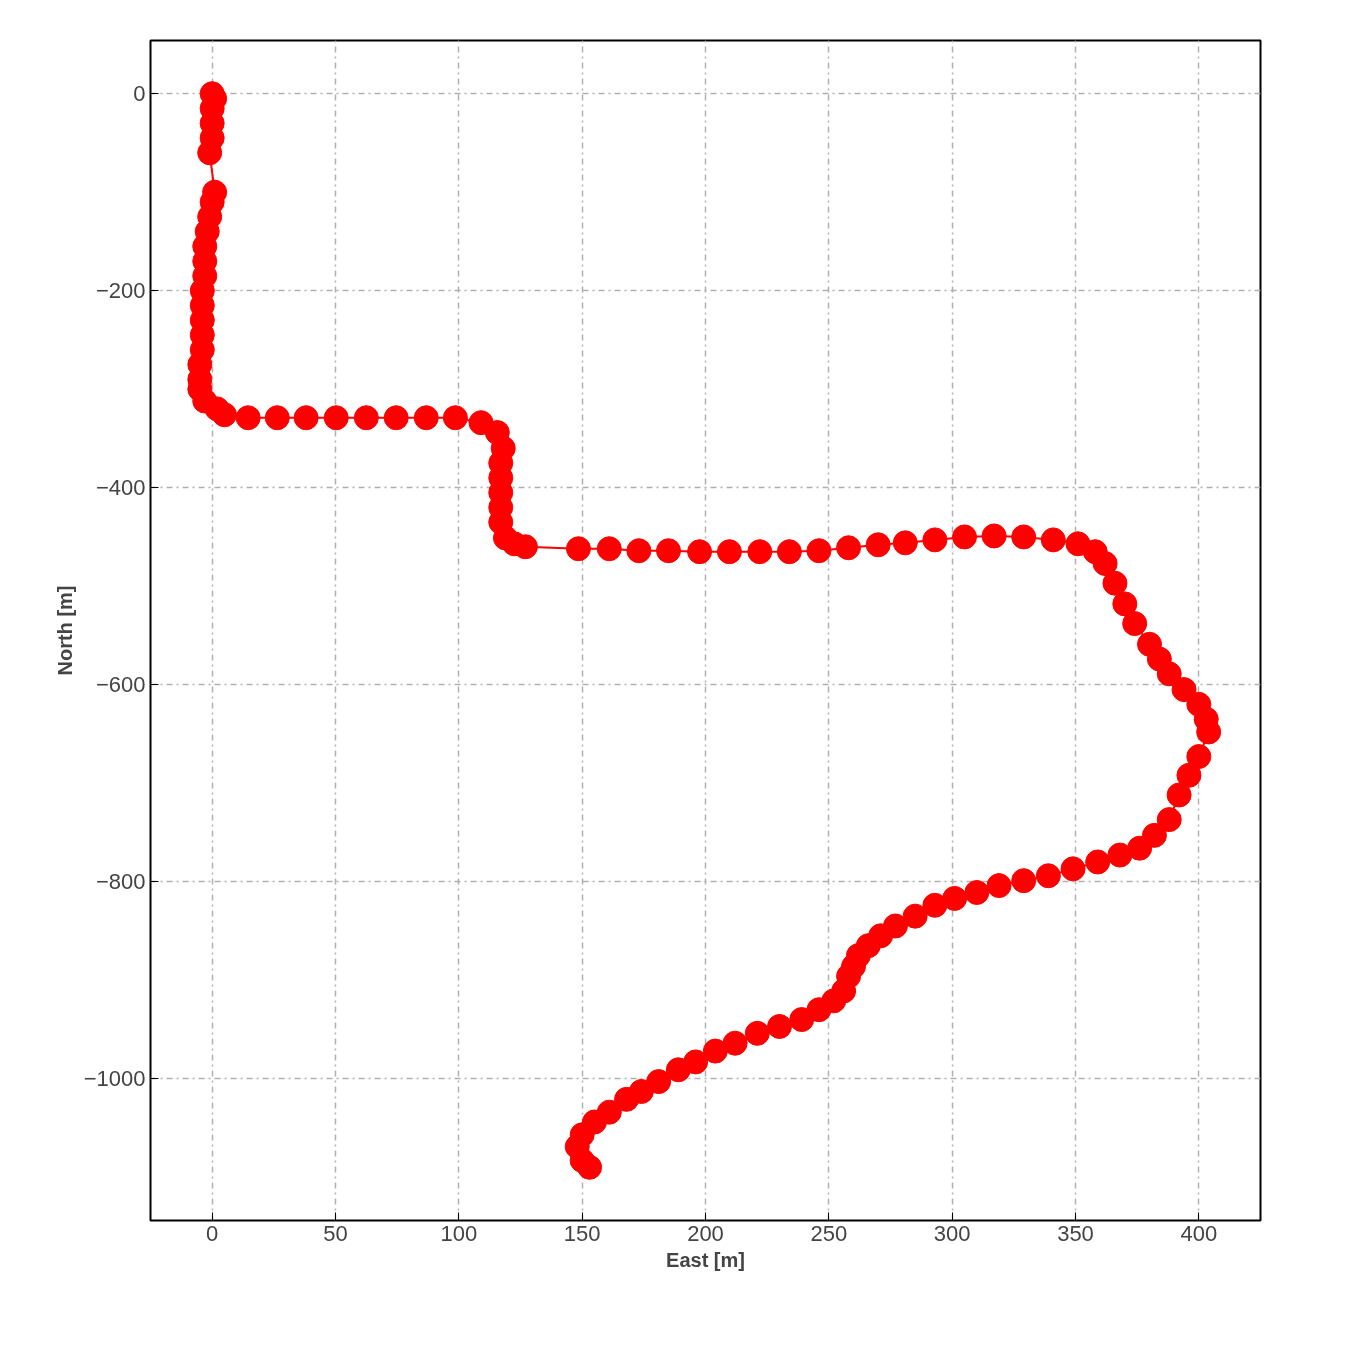 This screenshot has height=1350, width=1350. Describe the element at coordinates (212, 1233) in the screenshot. I see `x-tick-label: 0` at that location.